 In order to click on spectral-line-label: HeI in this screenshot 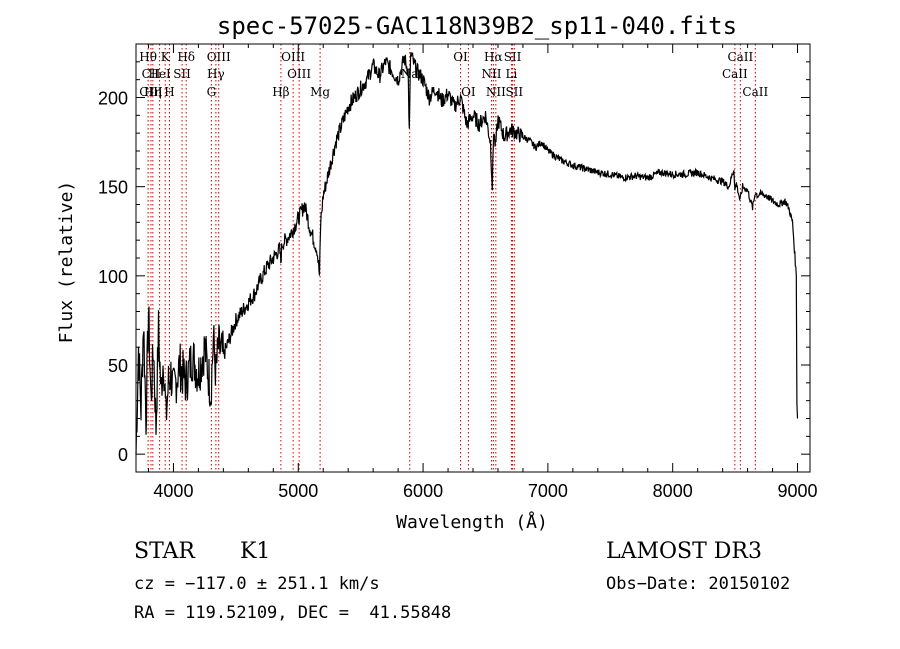, I will do `click(159, 74)`.